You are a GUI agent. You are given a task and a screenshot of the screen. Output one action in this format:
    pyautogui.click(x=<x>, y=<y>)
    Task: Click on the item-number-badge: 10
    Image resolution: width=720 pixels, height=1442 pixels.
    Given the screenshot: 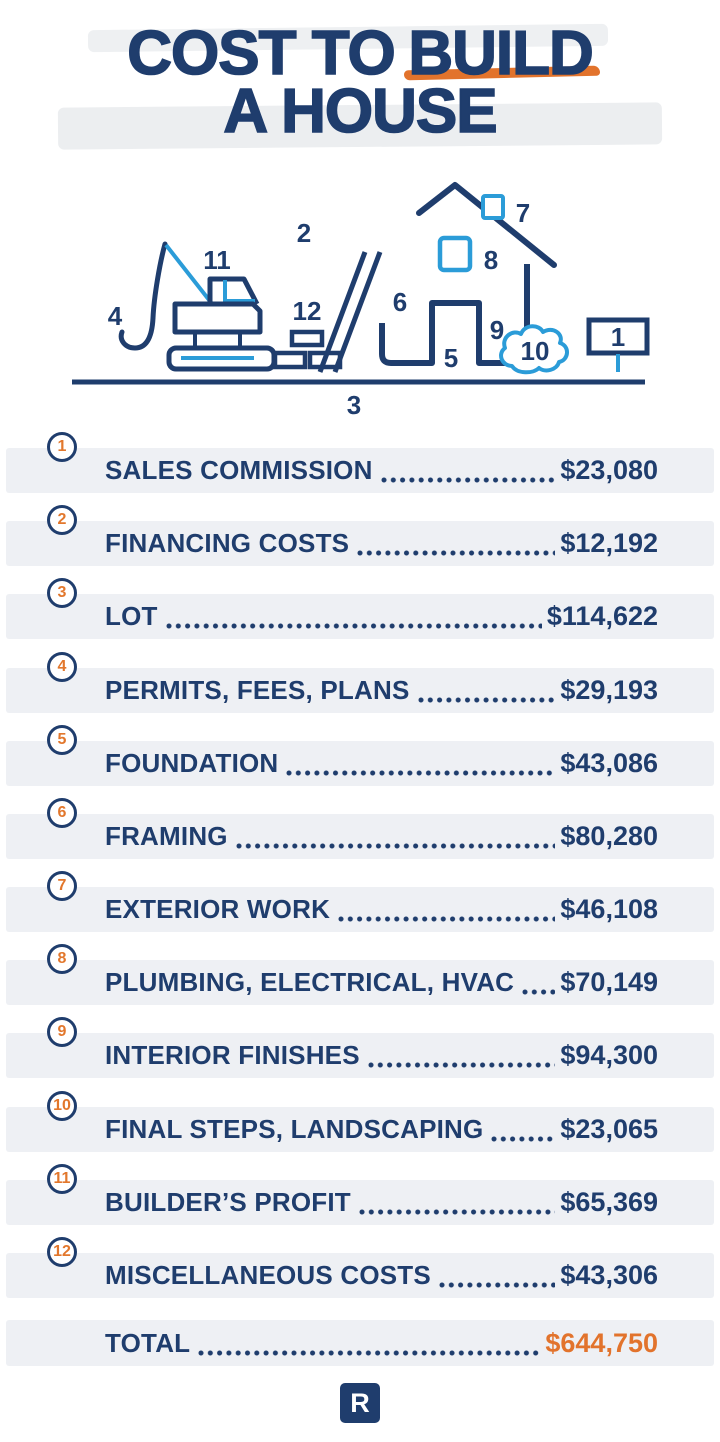 What is the action you would take?
    pyautogui.click(x=62, y=1106)
    